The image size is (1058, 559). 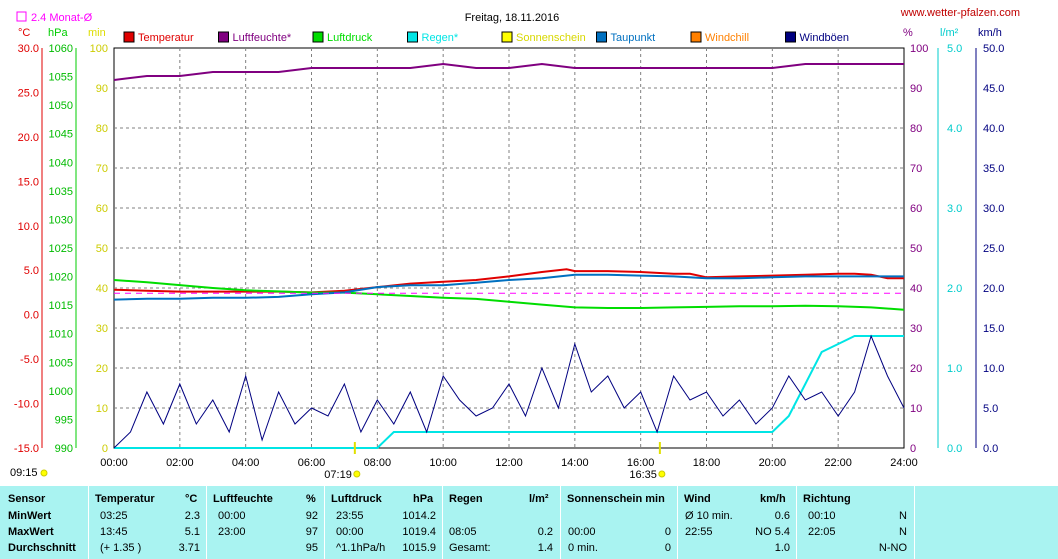 I want to click on percent-right-tick-label: 20, so click(x=916, y=369).